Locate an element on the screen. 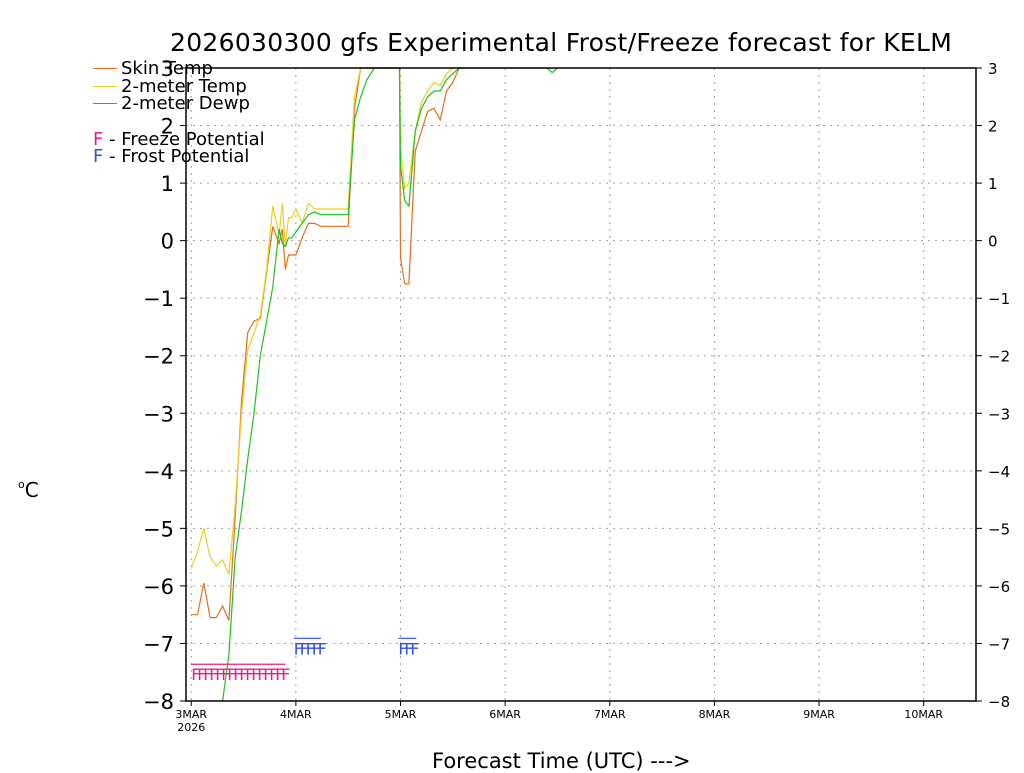 This screenshot has width=1024, height=773. y-tick-label-left: 2 is located at coordinates (167, 127).